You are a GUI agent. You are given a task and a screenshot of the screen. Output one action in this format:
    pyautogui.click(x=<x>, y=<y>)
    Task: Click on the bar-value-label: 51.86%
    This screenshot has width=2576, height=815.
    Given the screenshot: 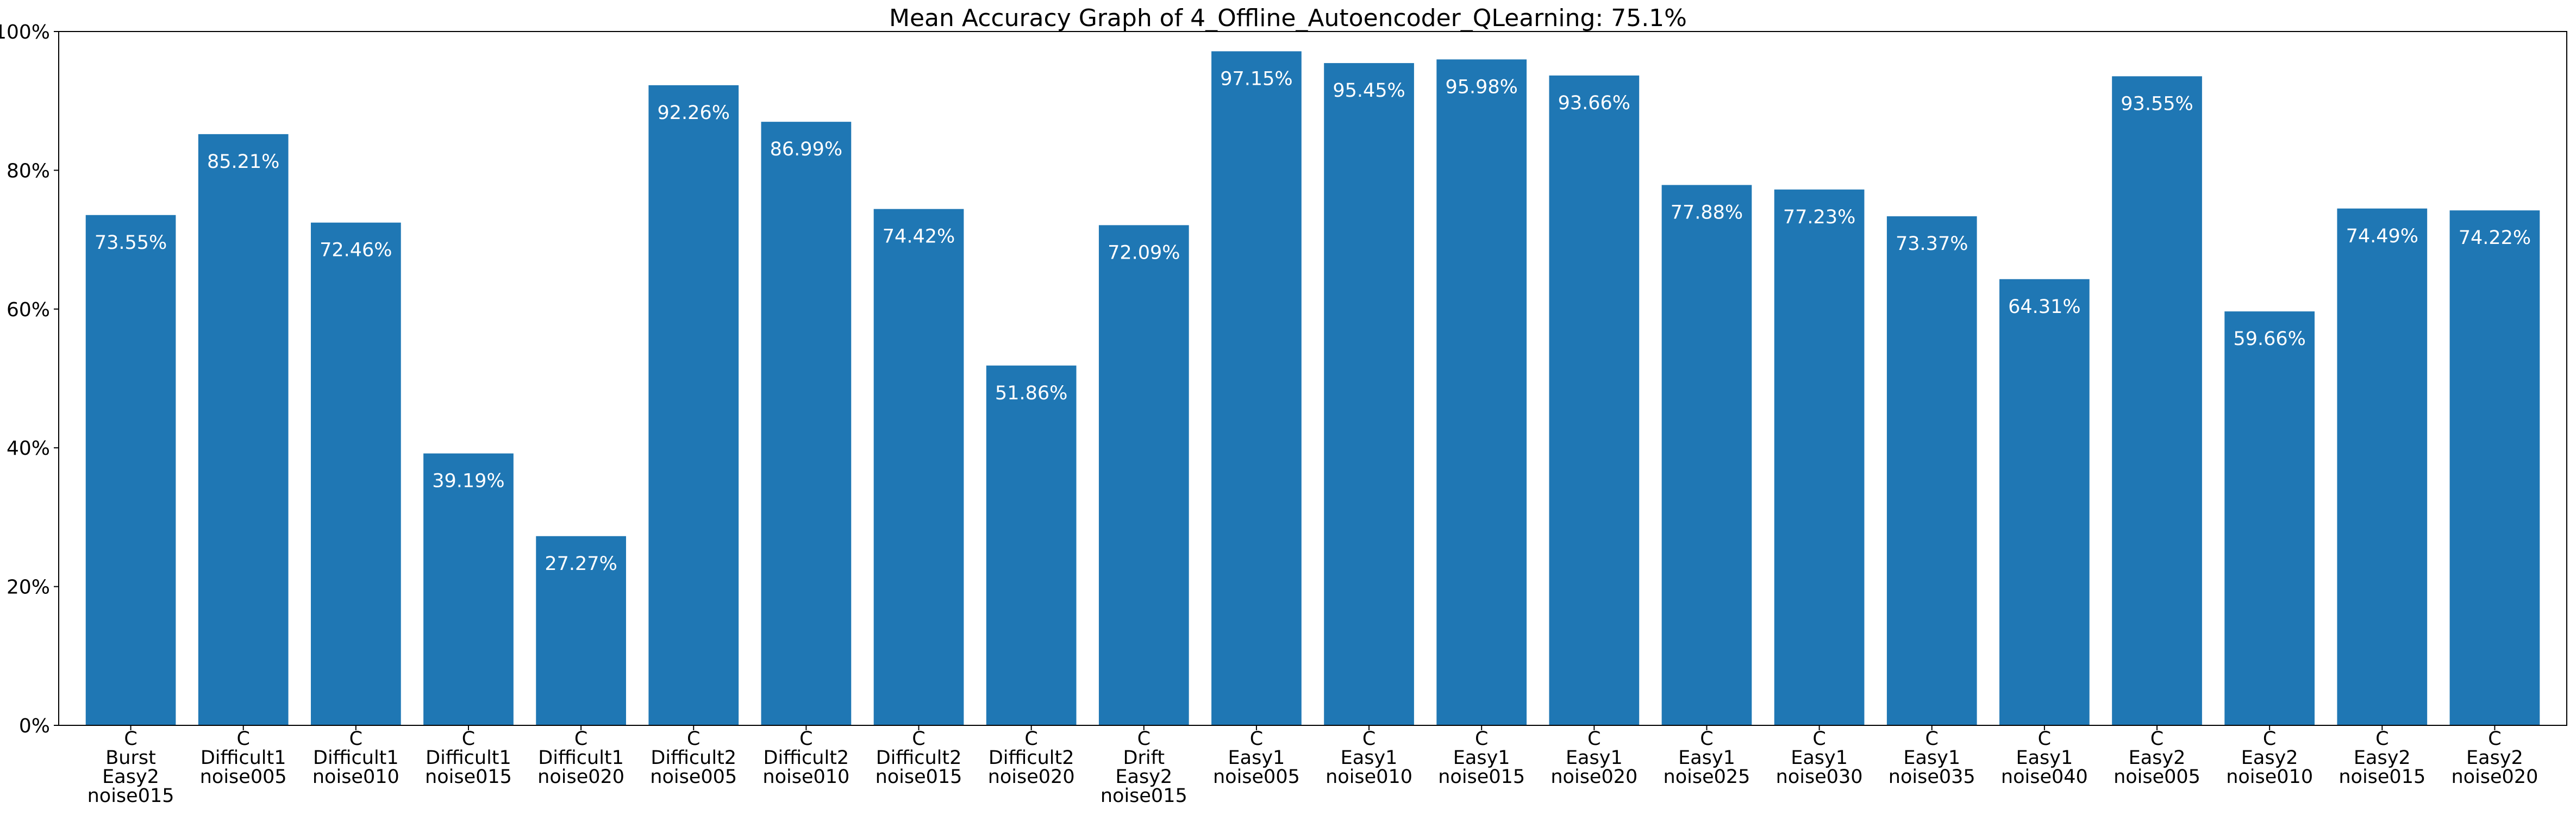 What is the action you would take?
    pyautogui.click(x=1031, y=393)
    